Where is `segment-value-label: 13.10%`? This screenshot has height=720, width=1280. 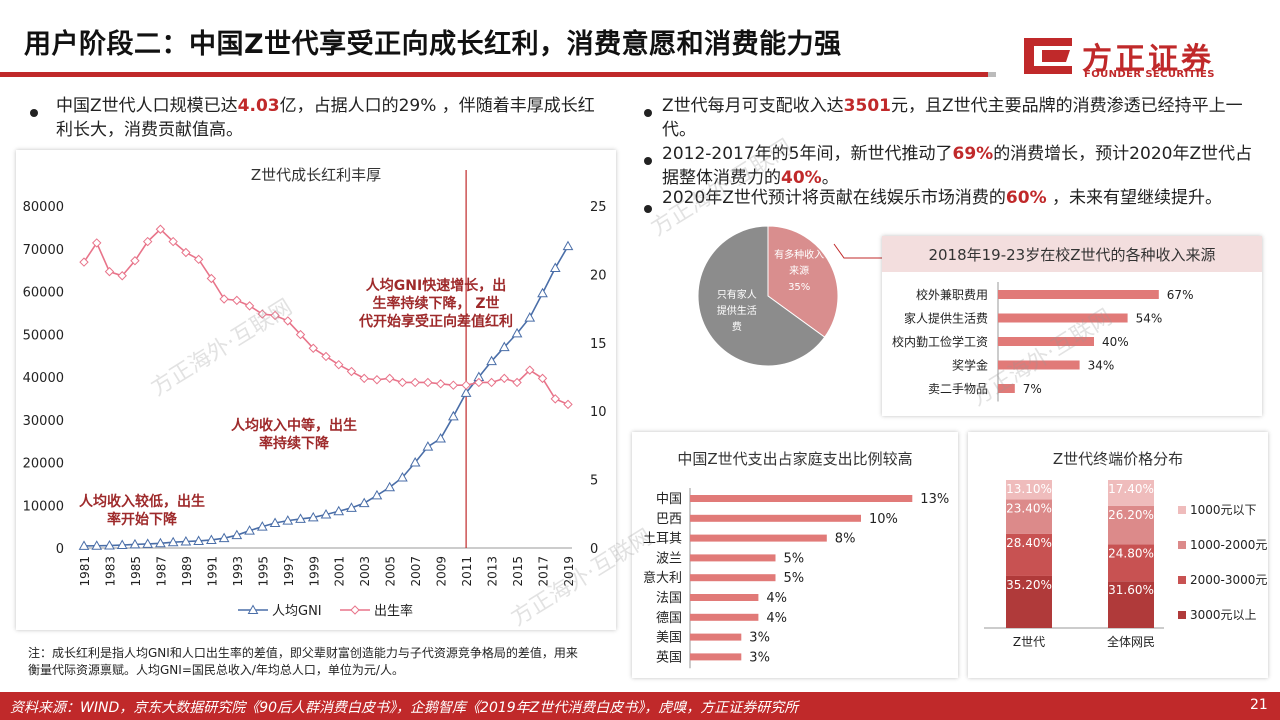
segment-value-label: 13.10% is located at coordinates (1029, 489).